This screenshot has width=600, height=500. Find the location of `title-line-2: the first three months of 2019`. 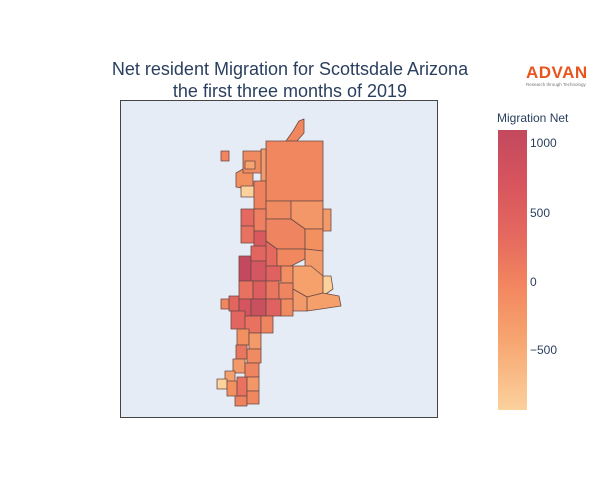

title-line-2: the first three months of 2019 is located at coordinates (290, 91).